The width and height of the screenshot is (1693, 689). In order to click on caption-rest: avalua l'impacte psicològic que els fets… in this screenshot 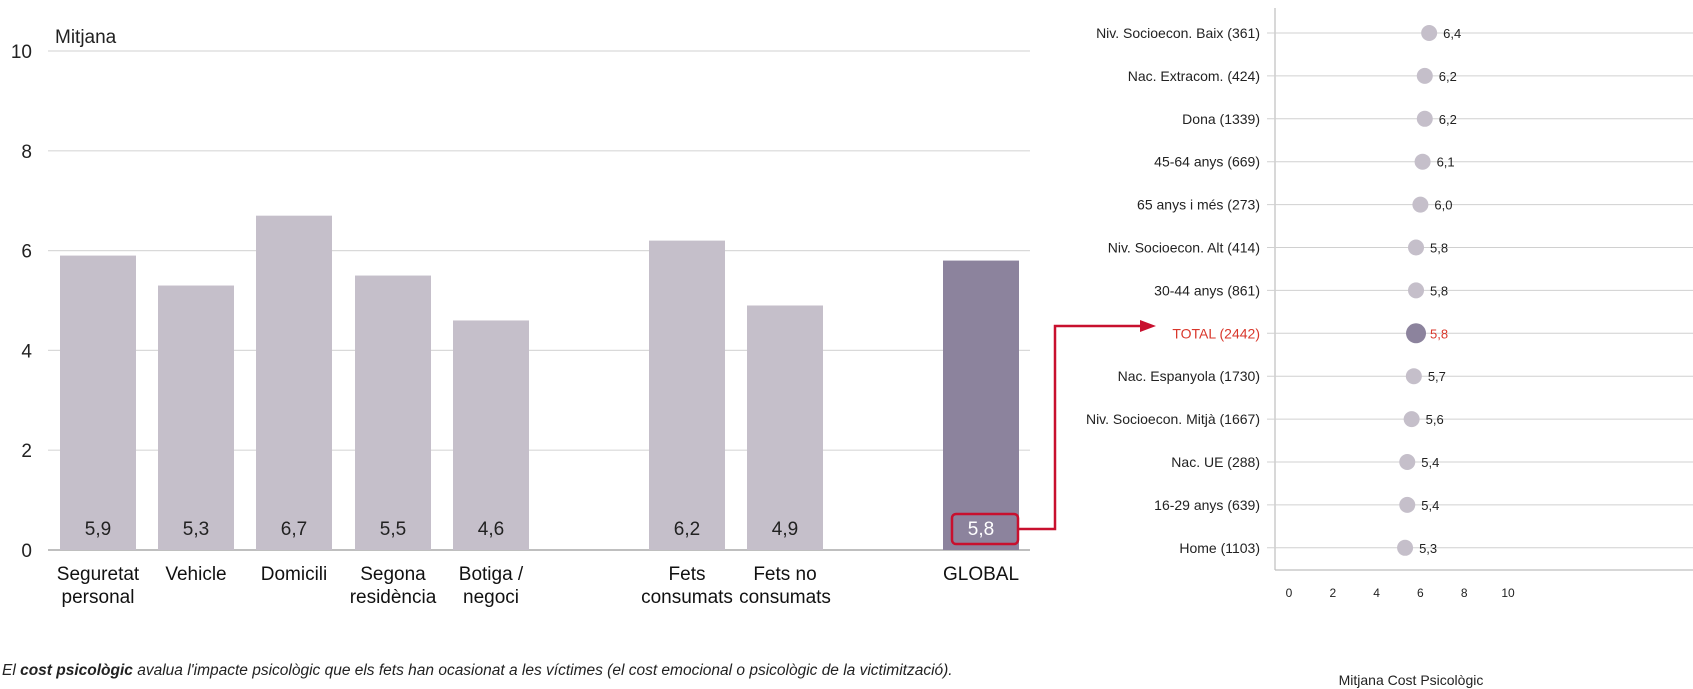, I will do `click(542, 670)`.